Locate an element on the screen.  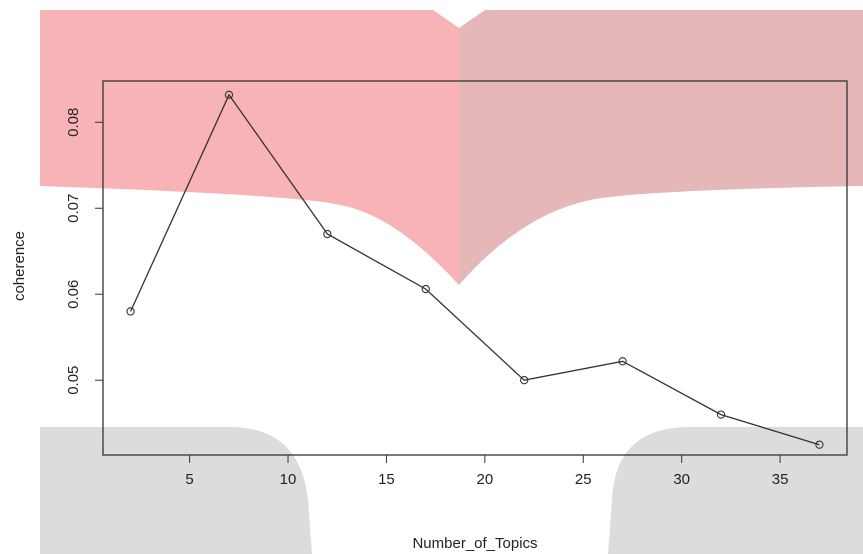
x-tick-label: 5 is located at coordinates (189, 479).